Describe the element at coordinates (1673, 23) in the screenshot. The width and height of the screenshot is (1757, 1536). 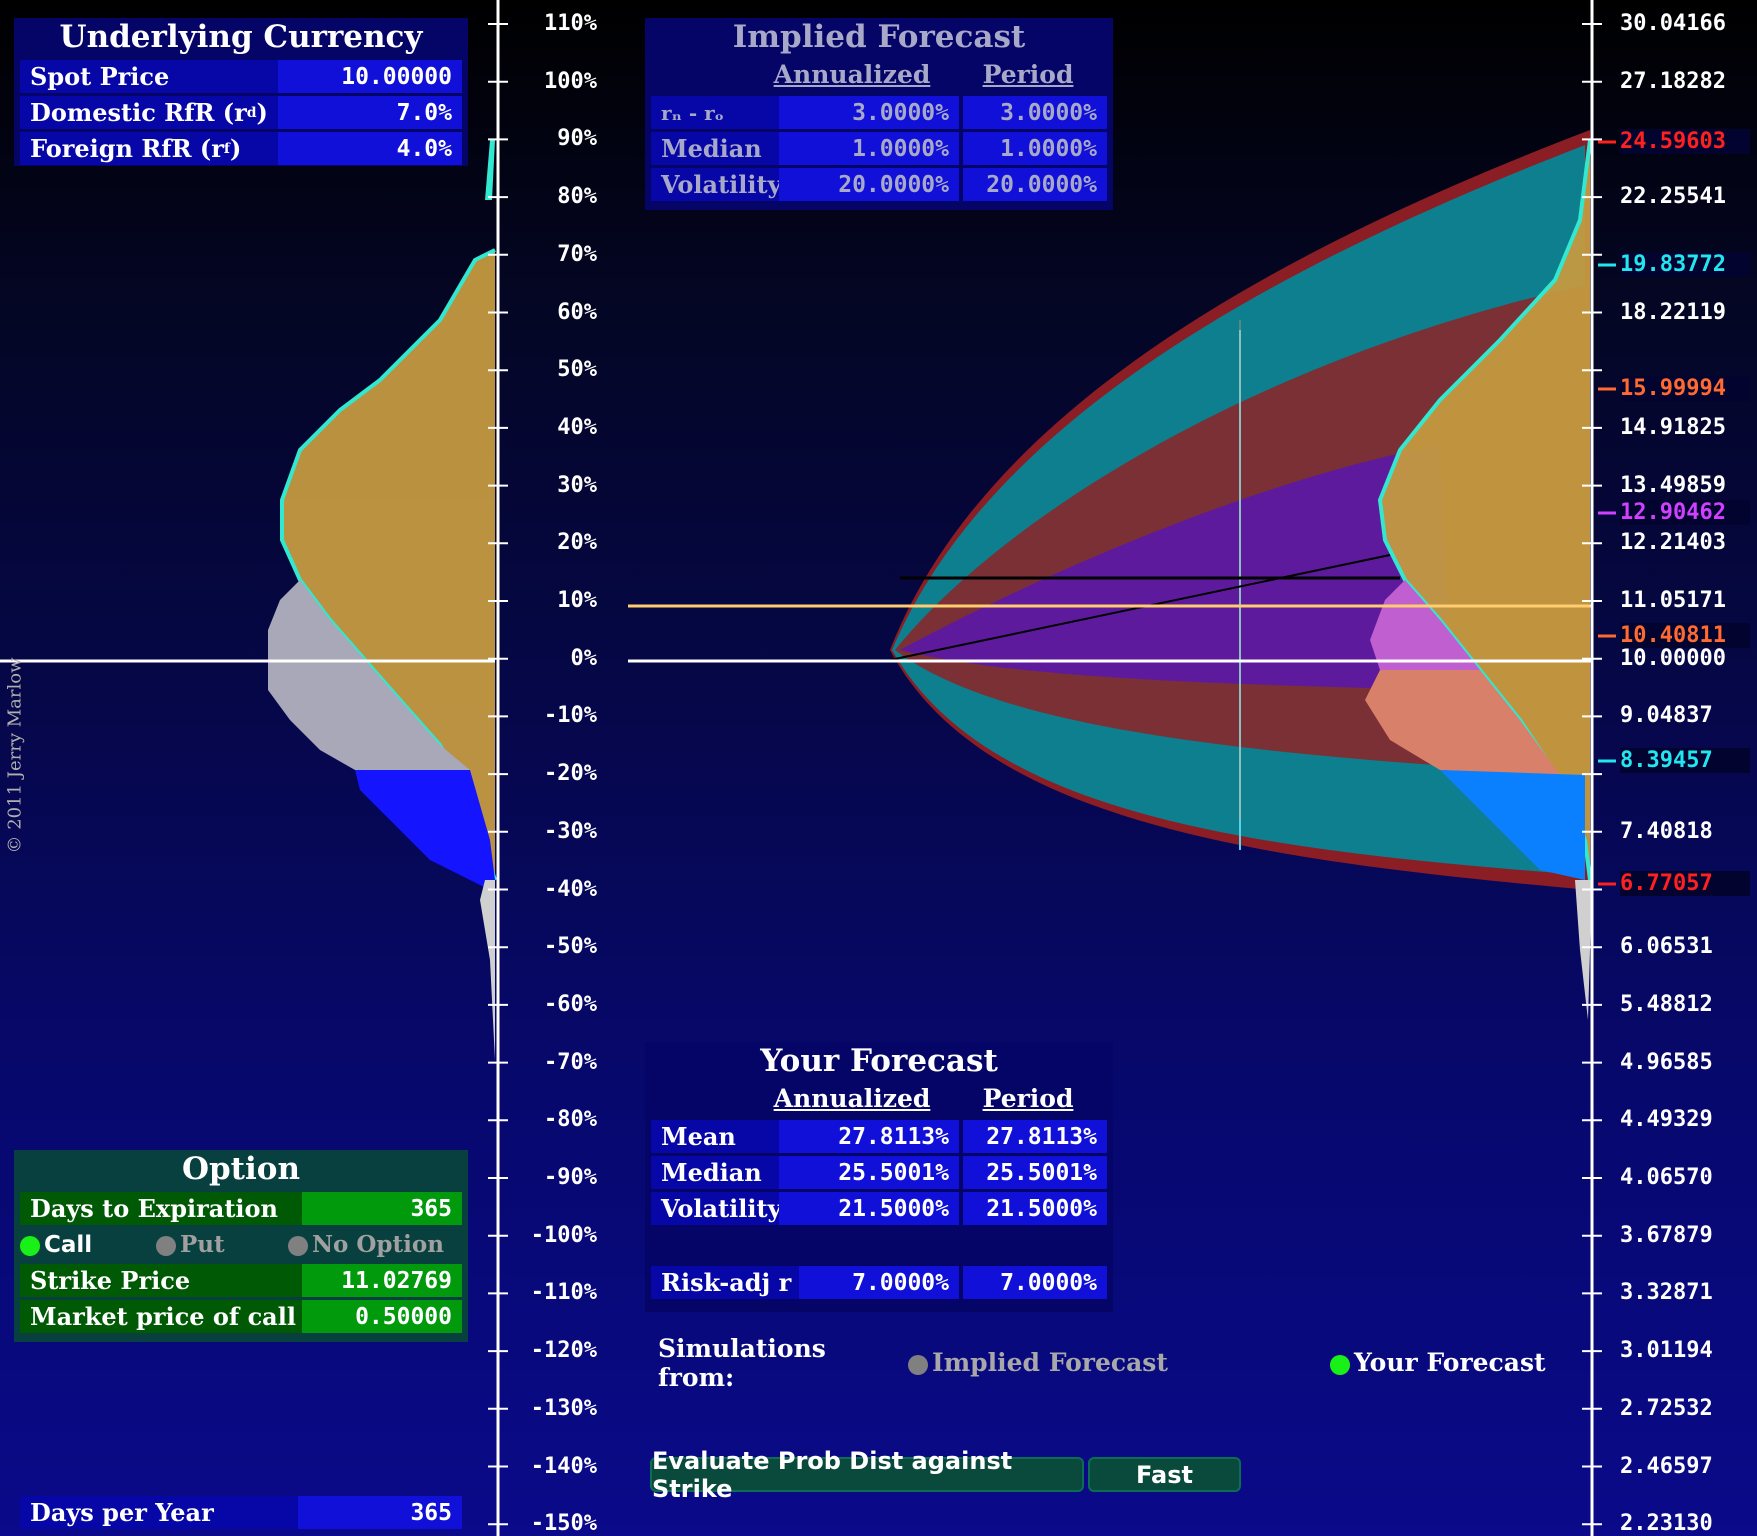
I see `price-tick-label: 30.04166` at that location.